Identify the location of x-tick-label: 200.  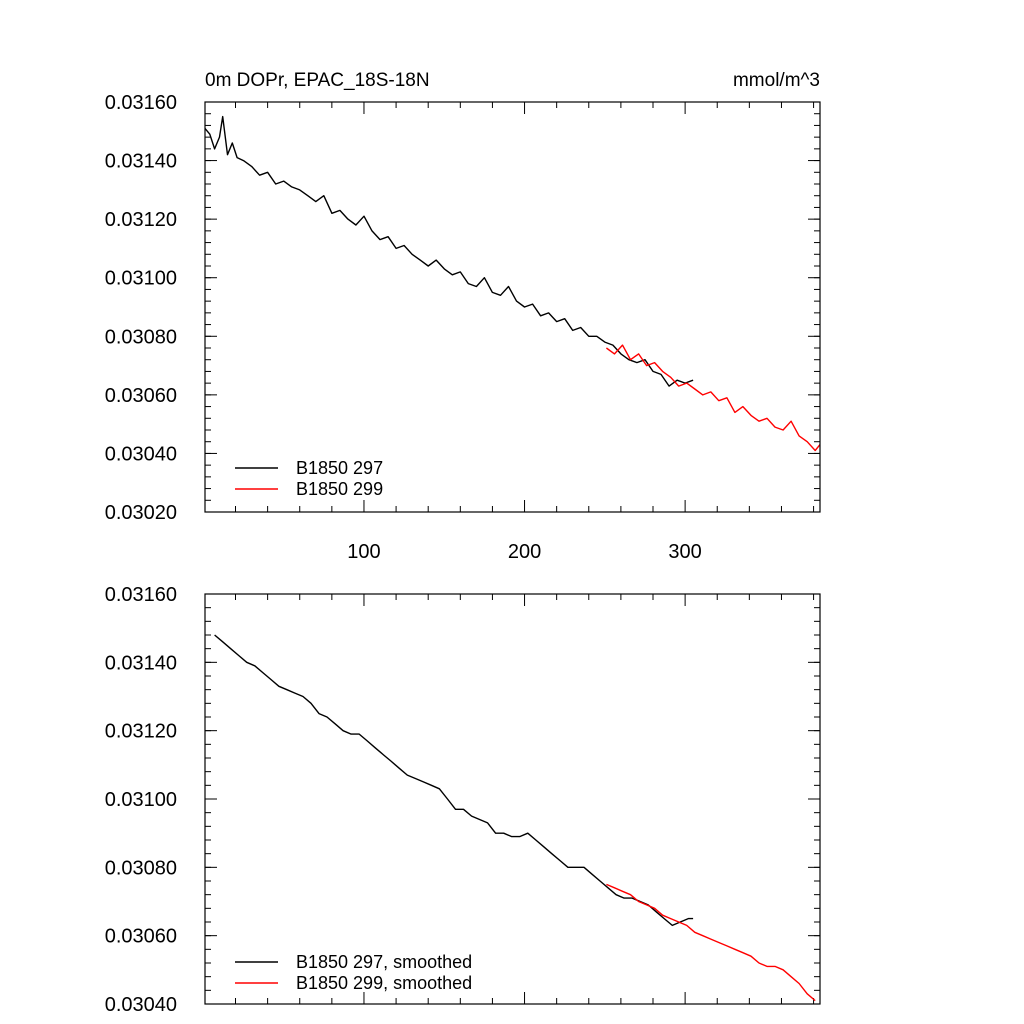
(524, 552).